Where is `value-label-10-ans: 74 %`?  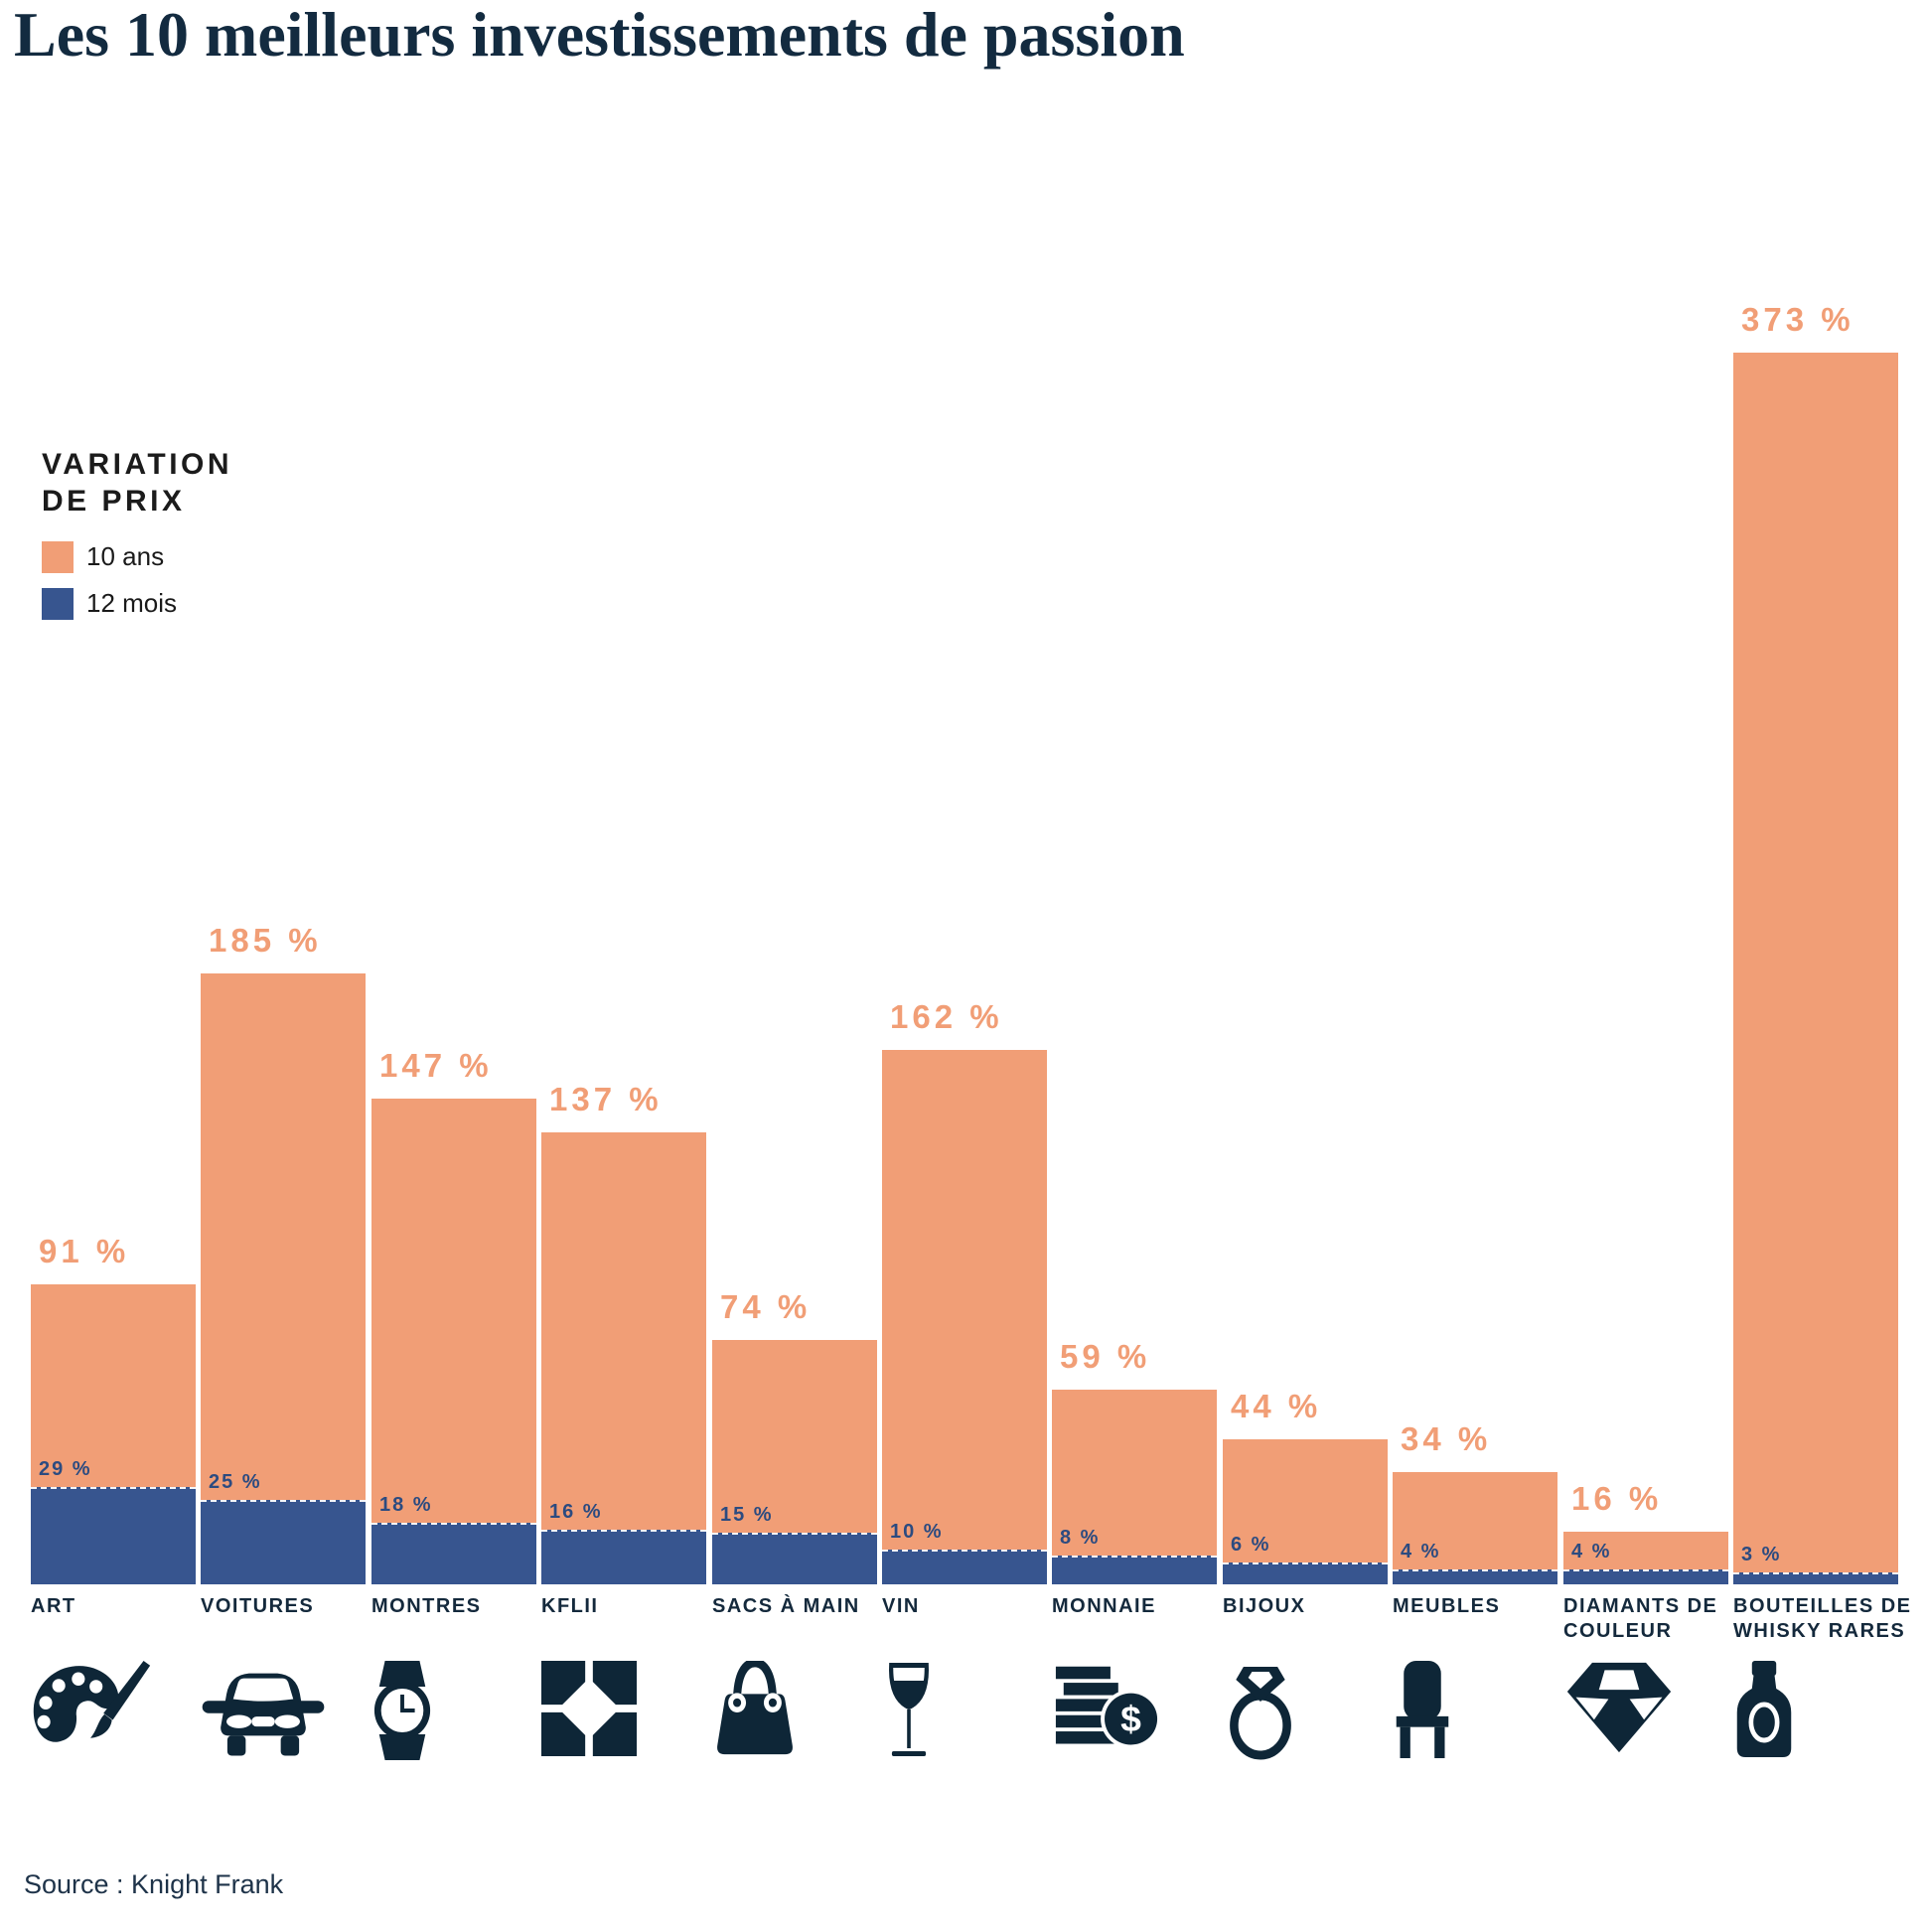
value-label-10-ans: 74 % is located at coordinates (766, 1306).